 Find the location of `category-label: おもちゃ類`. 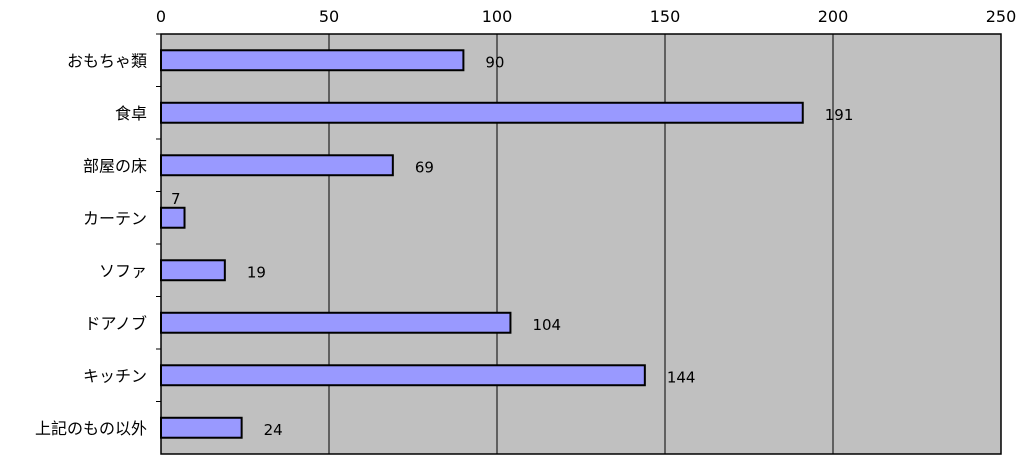

category-label: おもちゃ類 is located at coordinates (107, 60).